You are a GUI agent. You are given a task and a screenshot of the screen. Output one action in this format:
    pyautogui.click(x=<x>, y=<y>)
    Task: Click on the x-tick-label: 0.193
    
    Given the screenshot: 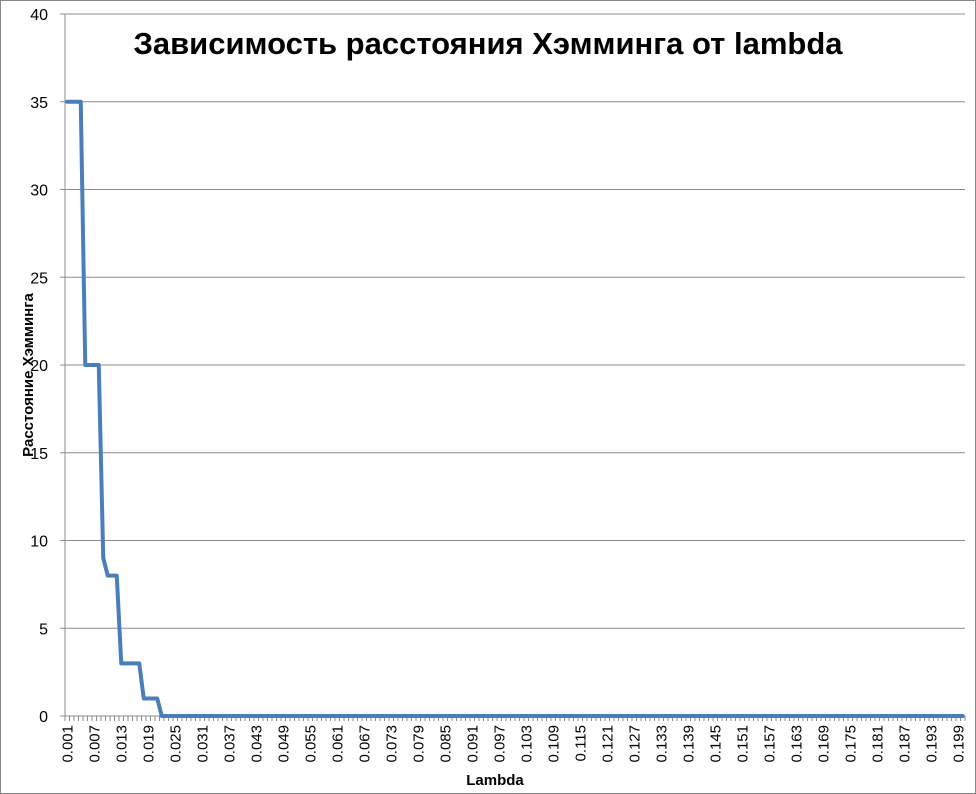 What is the action you would take?
    pyautogui.click(x=931, y=744)
    